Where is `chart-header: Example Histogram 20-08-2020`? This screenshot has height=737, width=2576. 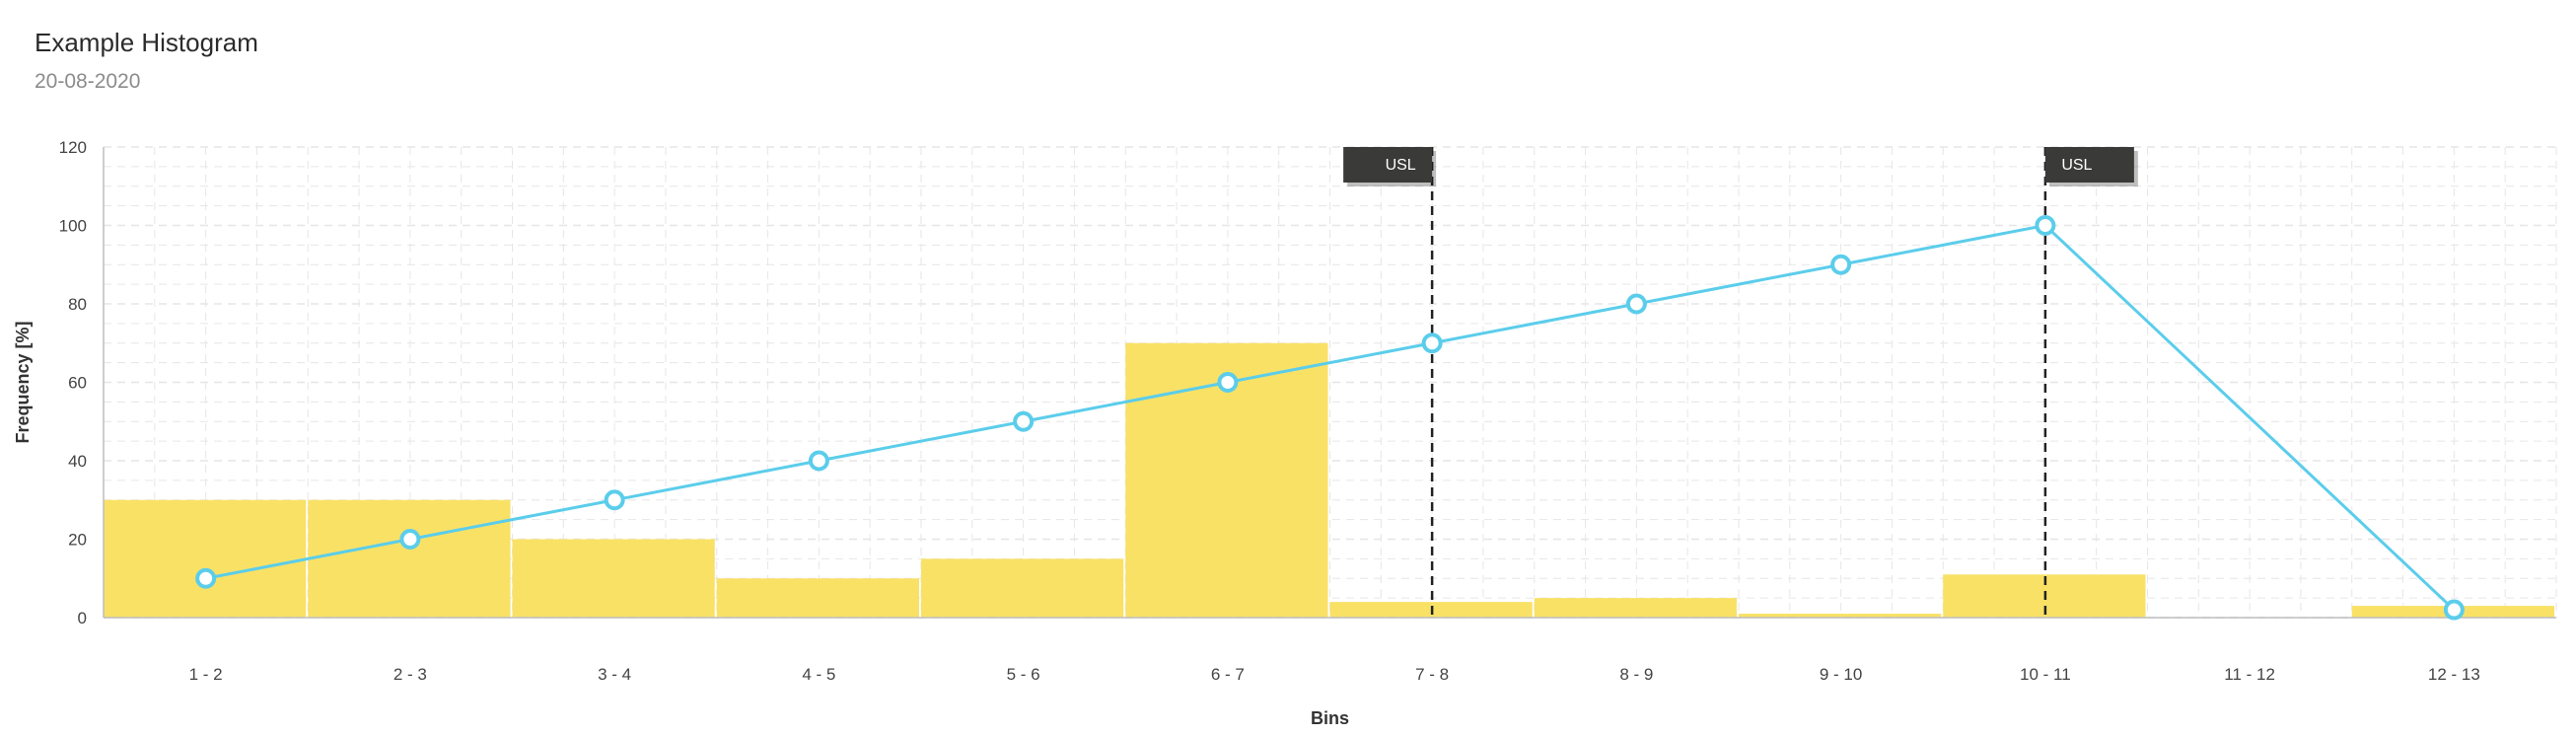
chart-header: Example Histogram 20-08-2020 is located at coordinates (146, 61).